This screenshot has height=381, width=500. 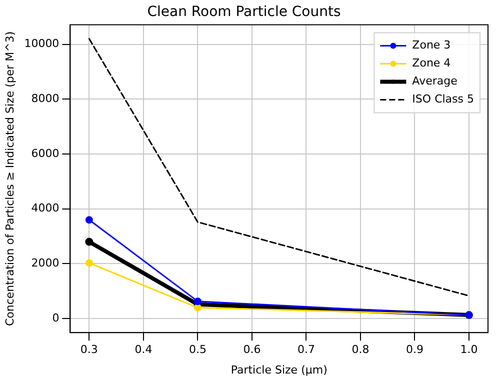 What do you see at coordinates (45, 263) in the screenshot?
I see `y-tick-label: 2000` at bounding box center [45, 263].